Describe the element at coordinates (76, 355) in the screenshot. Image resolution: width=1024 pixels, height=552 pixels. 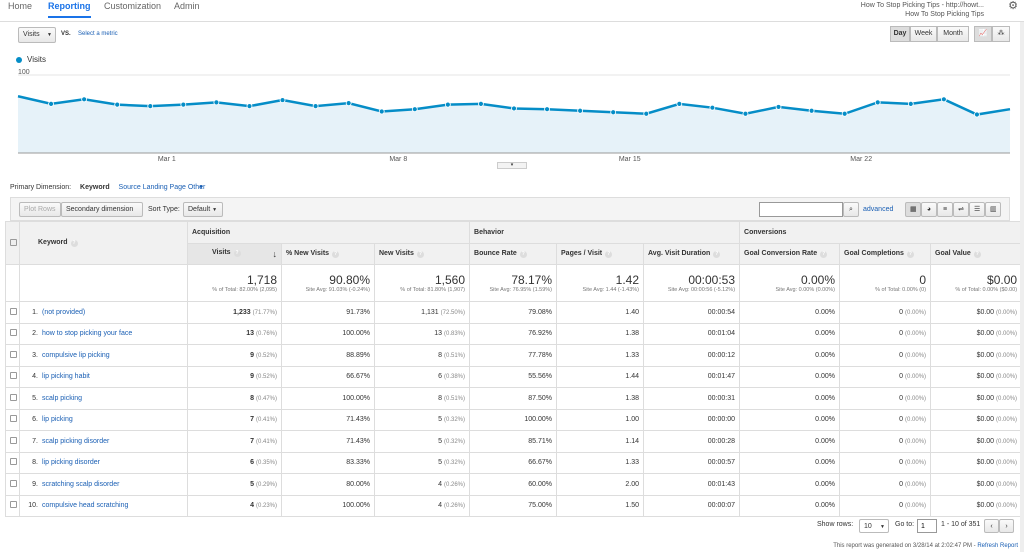
I see `keyword-link: compulsive lip picking` at that location.